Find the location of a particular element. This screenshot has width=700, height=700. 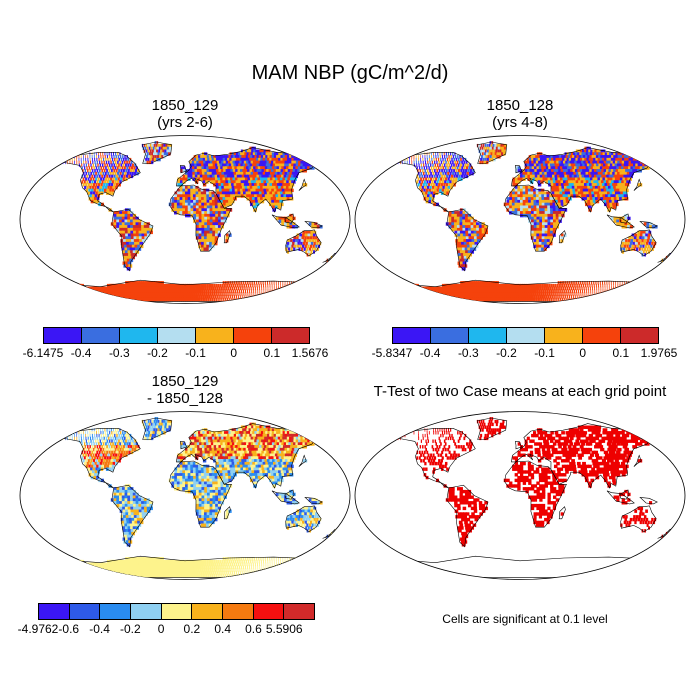

colorbar-tick-label: 0.6 is located at coordinates (253, 629).